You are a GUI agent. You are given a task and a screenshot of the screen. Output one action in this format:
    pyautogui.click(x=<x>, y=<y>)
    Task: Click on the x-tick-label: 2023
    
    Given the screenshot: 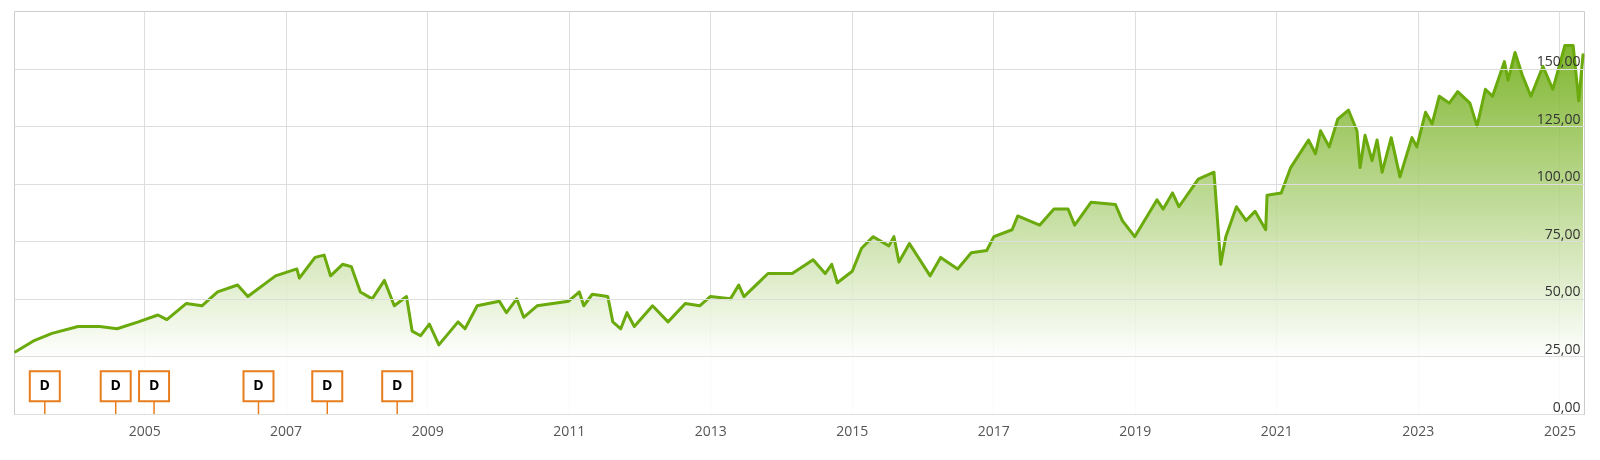 What is the action you would take?
    pyautogui.click(x=1418, y=430)
    